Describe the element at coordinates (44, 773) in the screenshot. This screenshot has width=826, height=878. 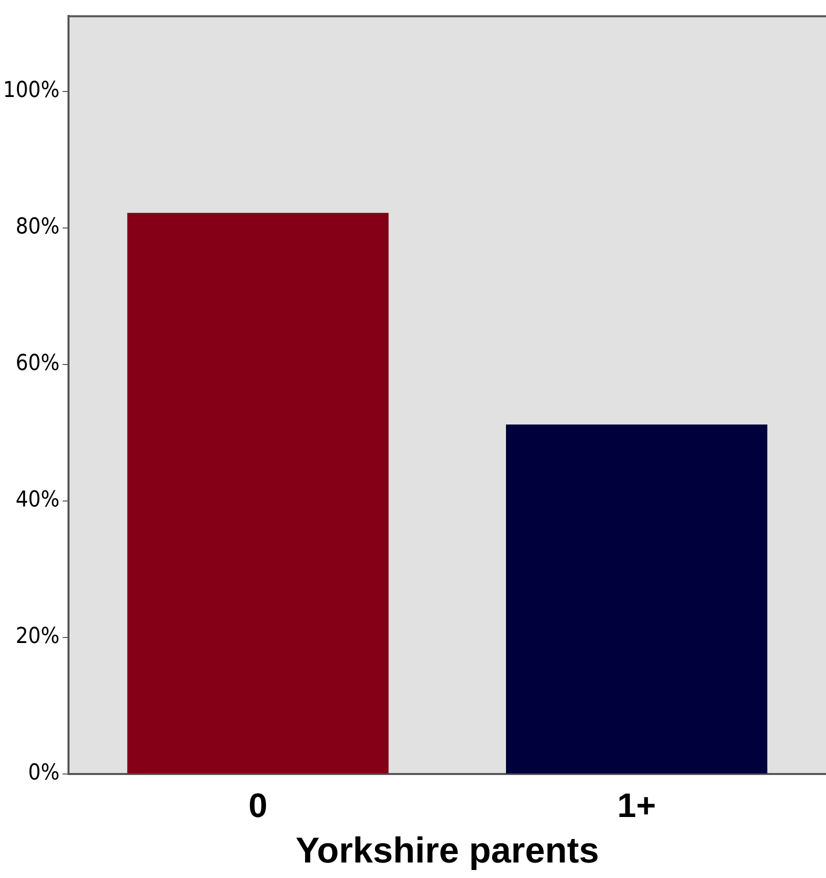
I see `y-tick-label: 0%` at that location.